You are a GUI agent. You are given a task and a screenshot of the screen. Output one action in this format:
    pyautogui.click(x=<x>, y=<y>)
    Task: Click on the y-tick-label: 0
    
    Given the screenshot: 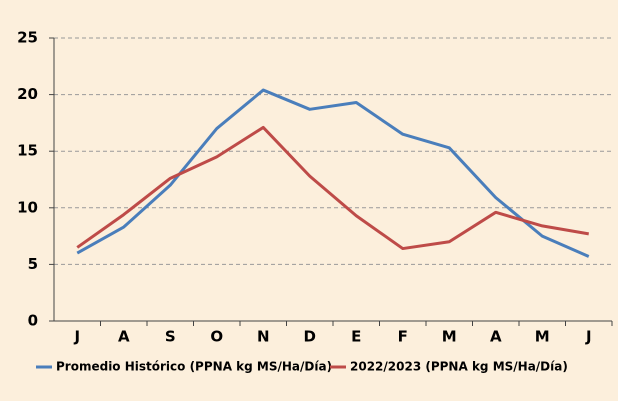 What is the action you would take?
    pyautogui.click(x=33, y=321)
    